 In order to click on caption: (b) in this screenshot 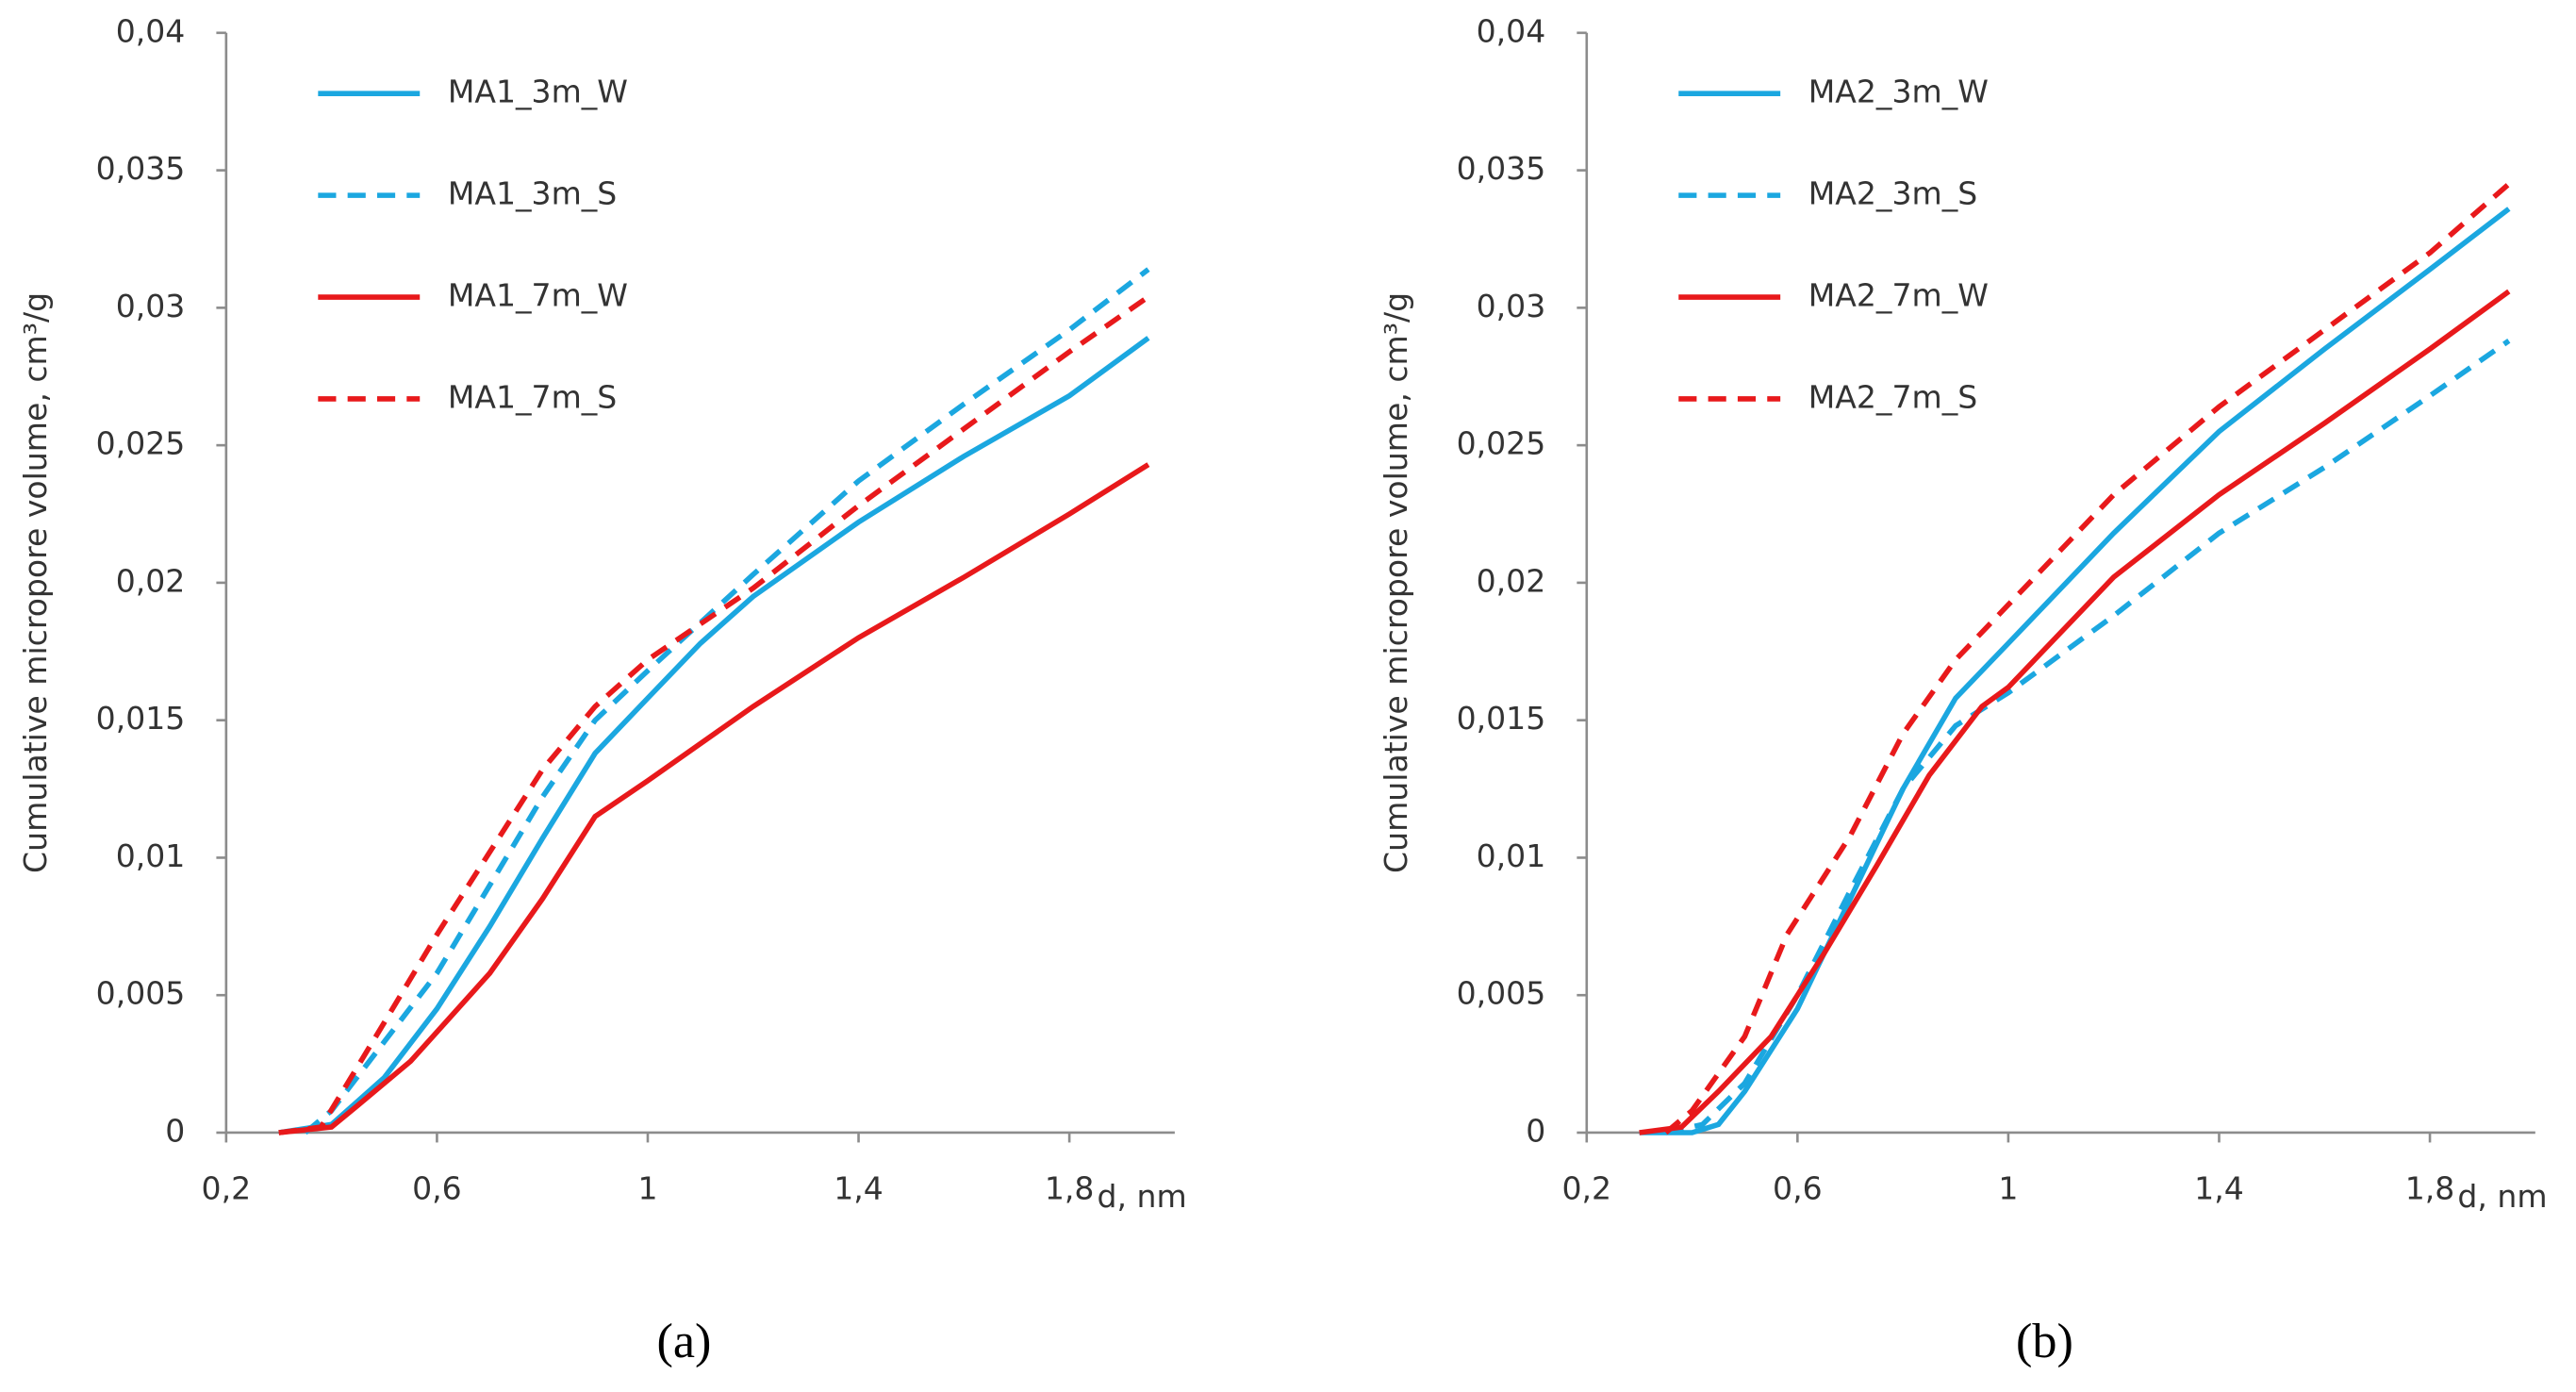, I will do `click(2044, 1341)`.